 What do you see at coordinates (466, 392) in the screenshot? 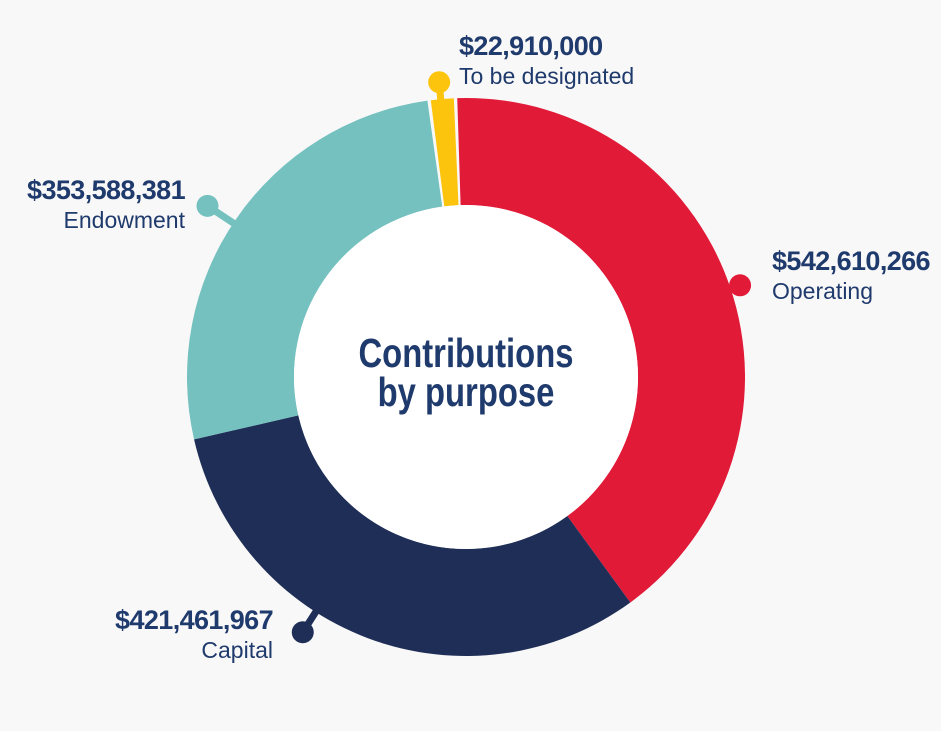
I see `chart-title-line2: by purpose` at bounding box center [466, 392].